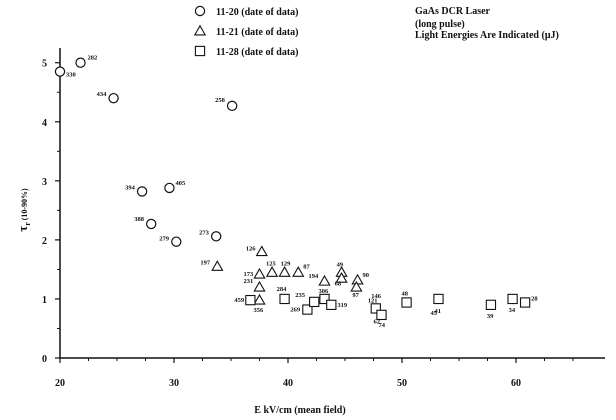 Image resolution: width=616 pixels, height=420 pixels. I want to click on x-tick-label: 20, so click(60, 383).